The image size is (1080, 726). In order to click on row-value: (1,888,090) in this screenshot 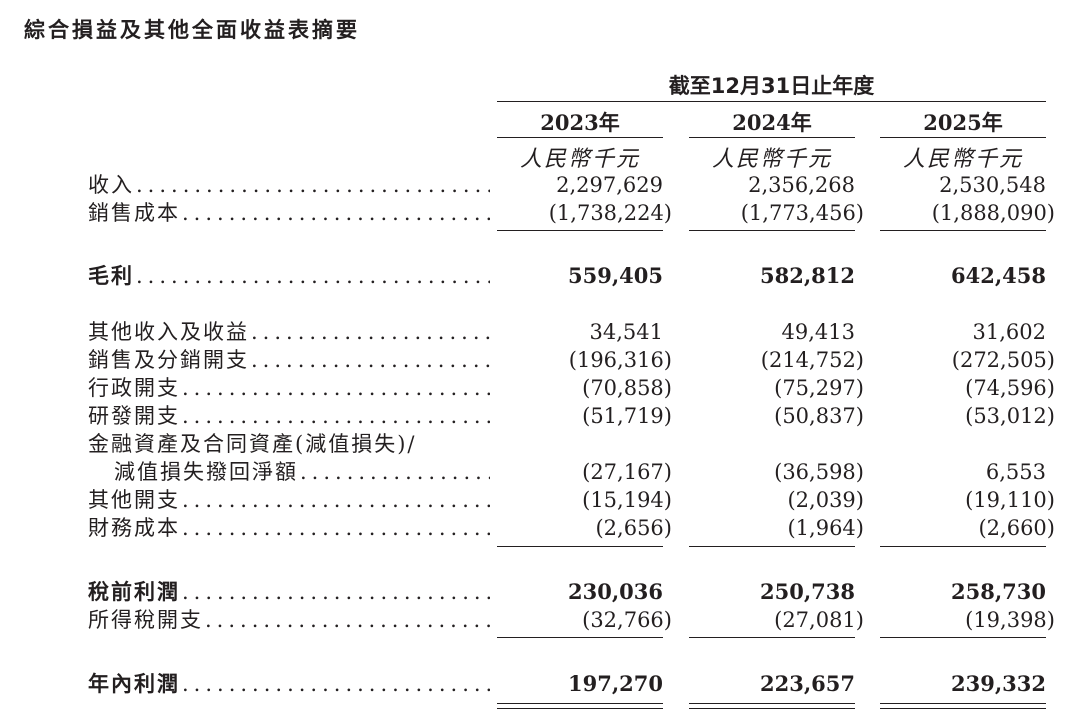, I will do `click(993, 213)`.